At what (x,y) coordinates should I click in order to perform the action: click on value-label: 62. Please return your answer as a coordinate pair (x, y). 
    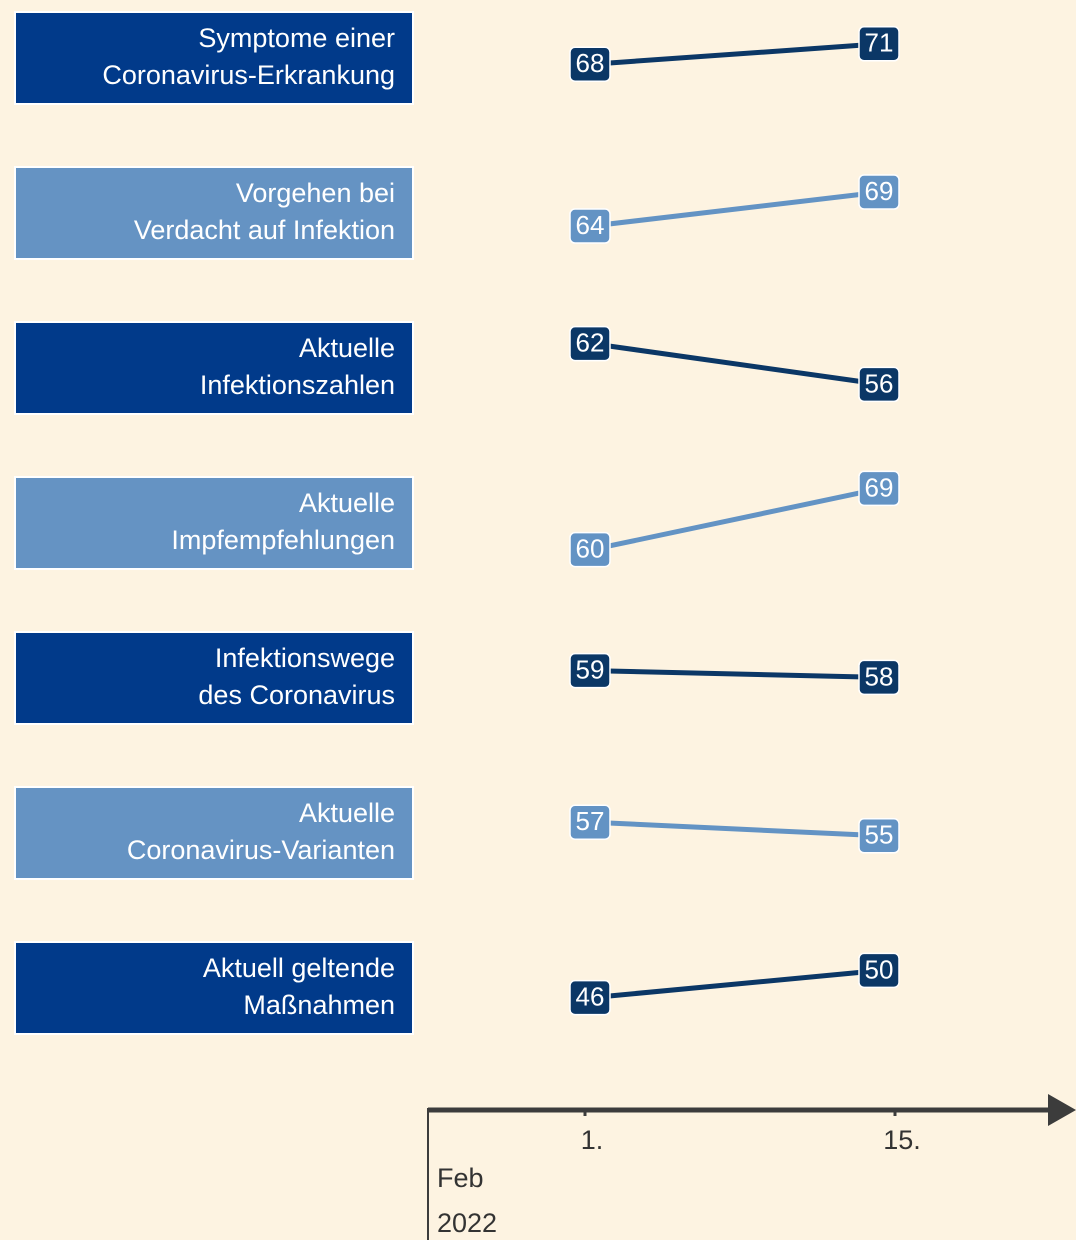
    Looking at the image, I should click on (590, 342).